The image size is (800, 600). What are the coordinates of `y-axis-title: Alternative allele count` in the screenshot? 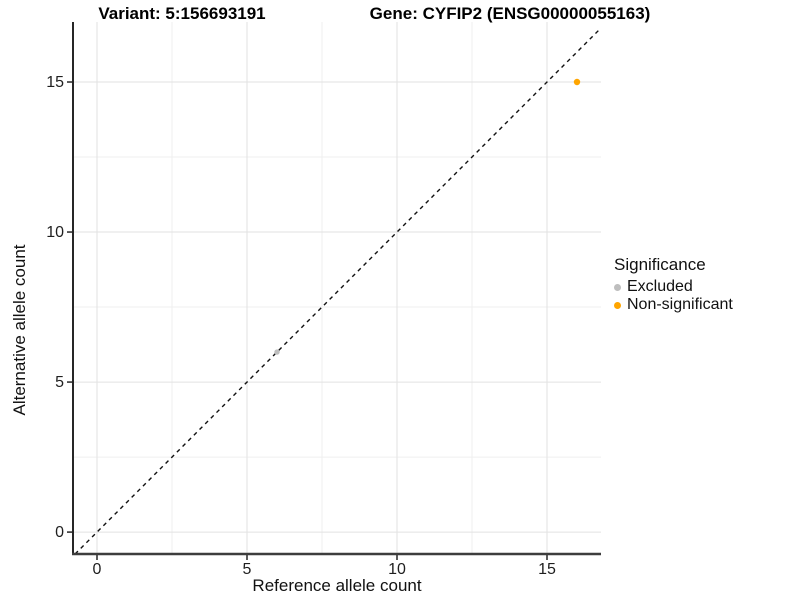 It's located at (19, 330).